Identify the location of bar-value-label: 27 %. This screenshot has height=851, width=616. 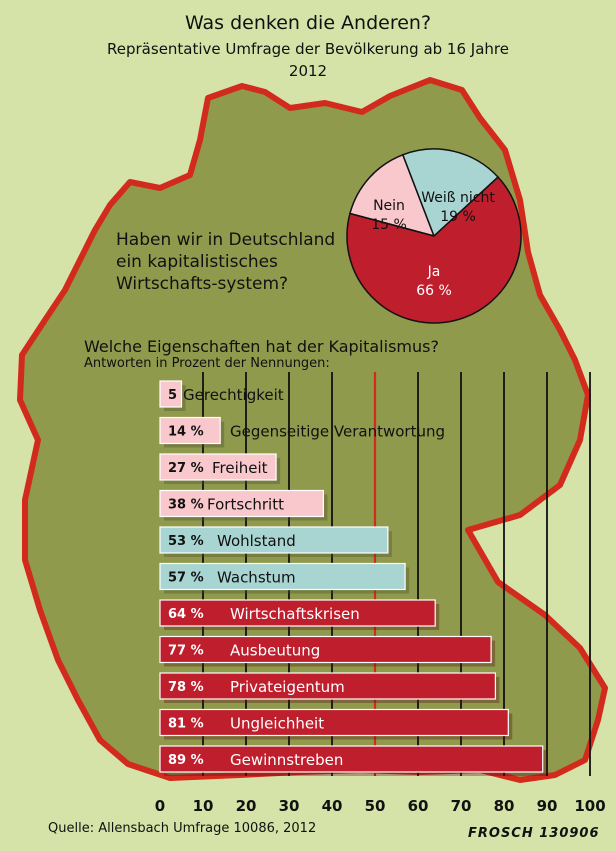
(186, 468).